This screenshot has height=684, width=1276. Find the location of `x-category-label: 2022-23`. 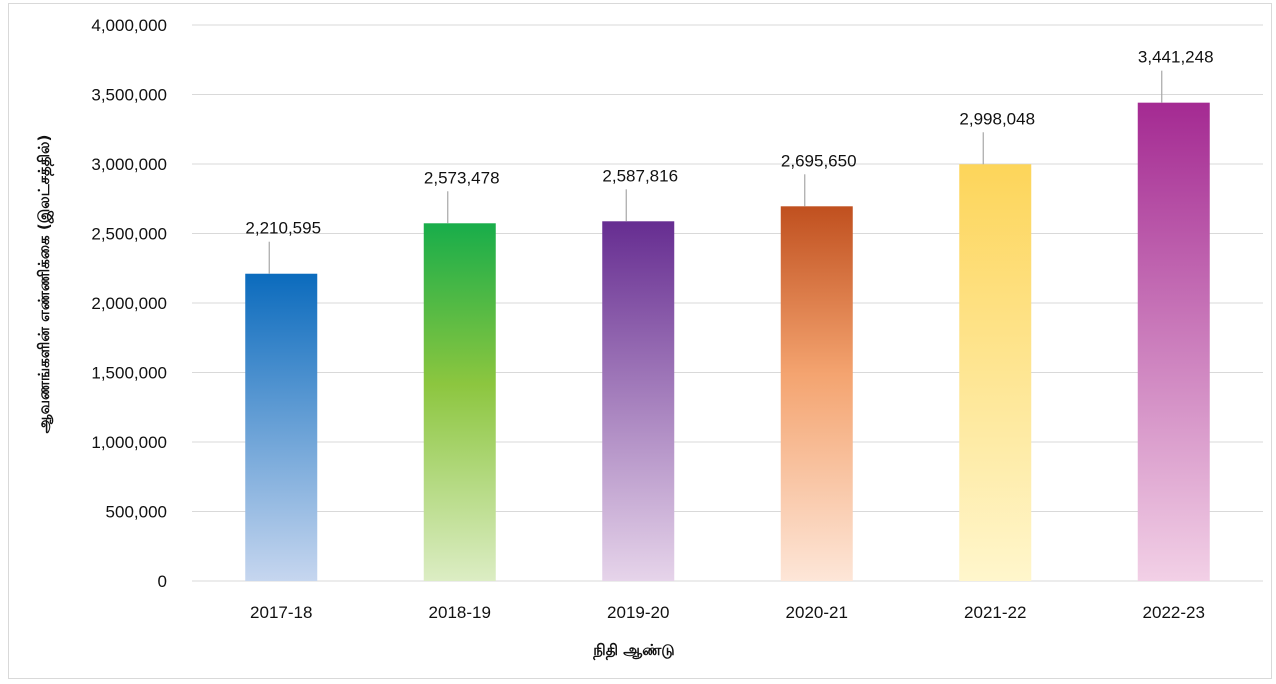

x-category-label: 2022-23 is located at coordinates (1174, 612).